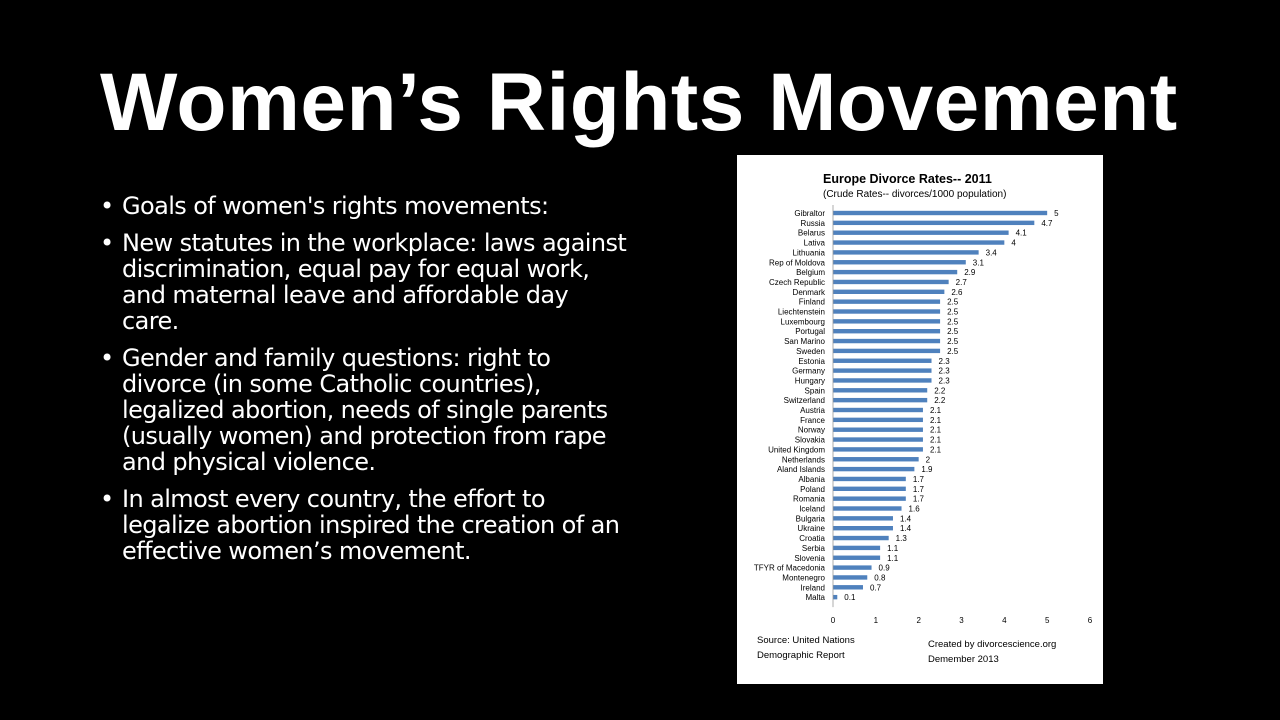 The image size is (1280, 720). Describe the element at coordinates (815, 390) in the screenshot. I see `category-label: Spain` at that location.